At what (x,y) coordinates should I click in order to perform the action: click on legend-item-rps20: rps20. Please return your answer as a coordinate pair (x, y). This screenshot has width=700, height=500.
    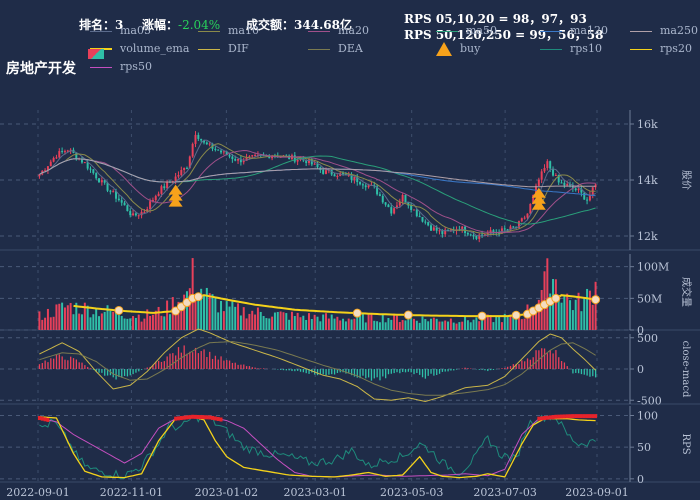
    Looking at the image, I should click on (661, 48).